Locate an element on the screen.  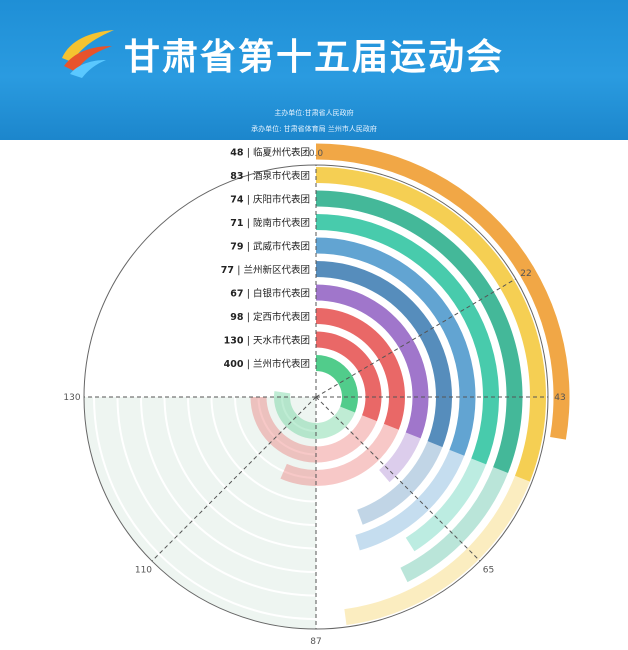
organizer-text: 承办单位: 甘肃省体育局 兰州市人民政府 is located at coordinates (314, 129).